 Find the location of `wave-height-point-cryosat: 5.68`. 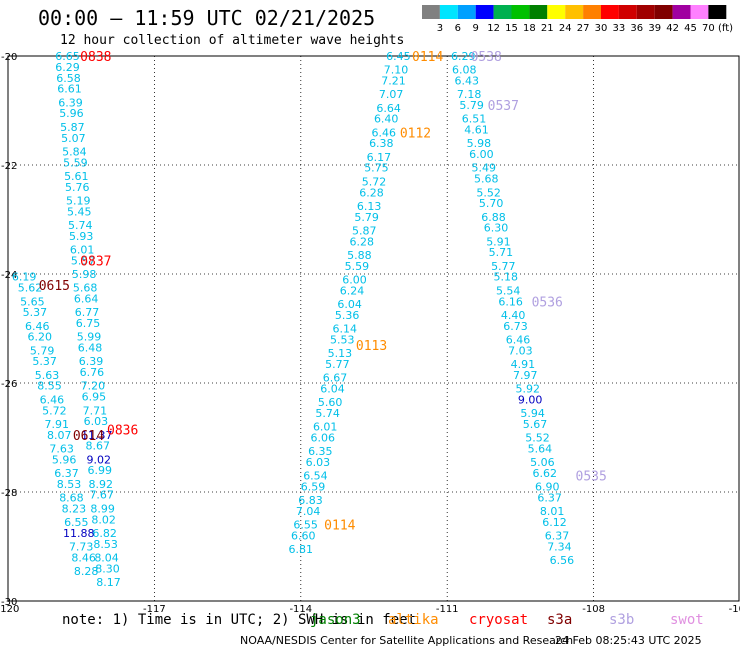

wave-height-point-cryosat: 5.68 is located at coordinates (85, 288).